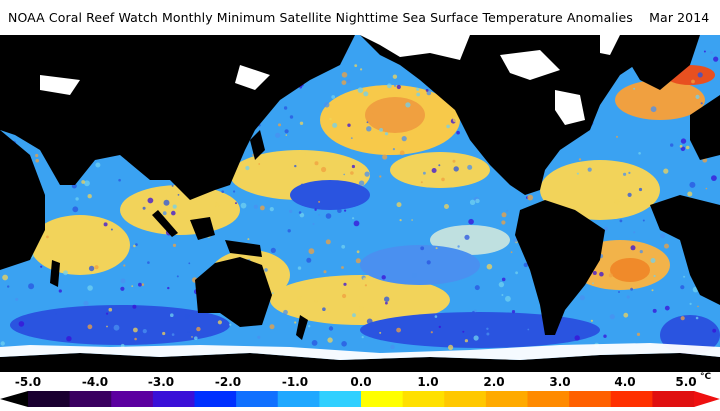 The image size is (720, 411). I want to click on colorbar-label: -3.0, so click(161, 382).